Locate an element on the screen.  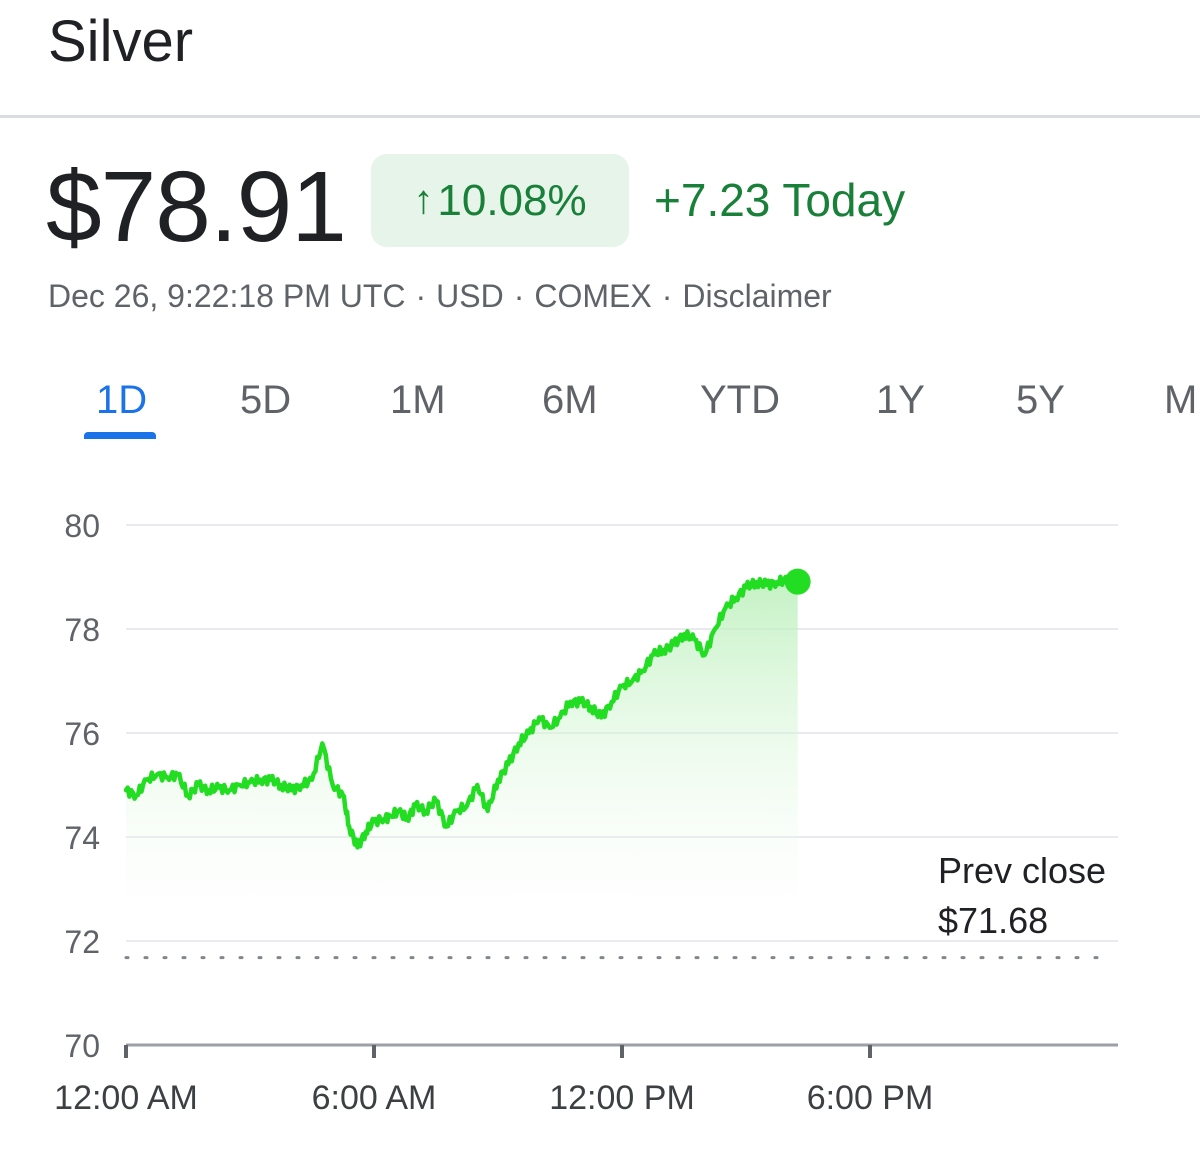
prev-close-label: Prev close $71.68 is located at coordinates (1022, 896).